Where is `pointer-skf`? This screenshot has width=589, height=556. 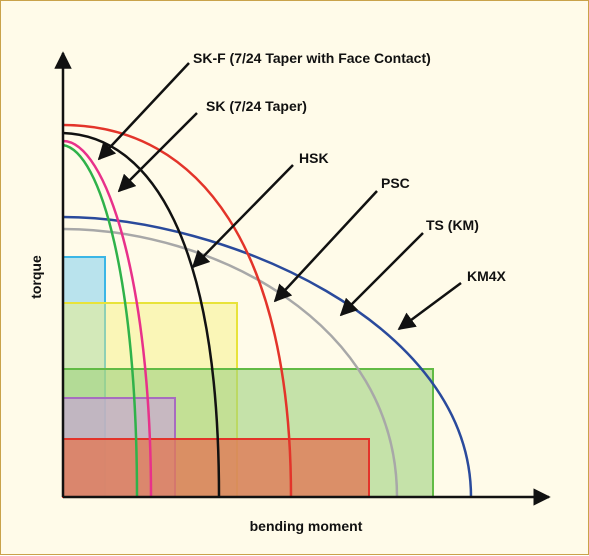 pointer-skf is located at coordinates (143, 111).